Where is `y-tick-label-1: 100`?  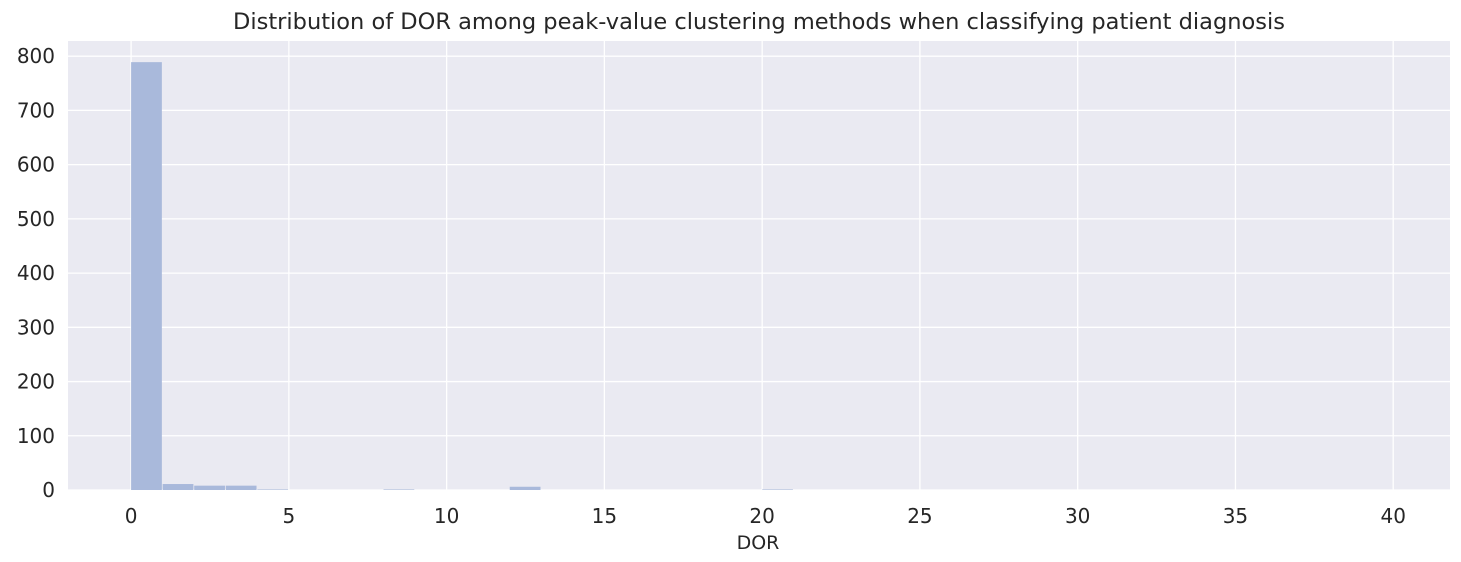
y-tick-label-1: 100 is located at coordinates (36, 436).